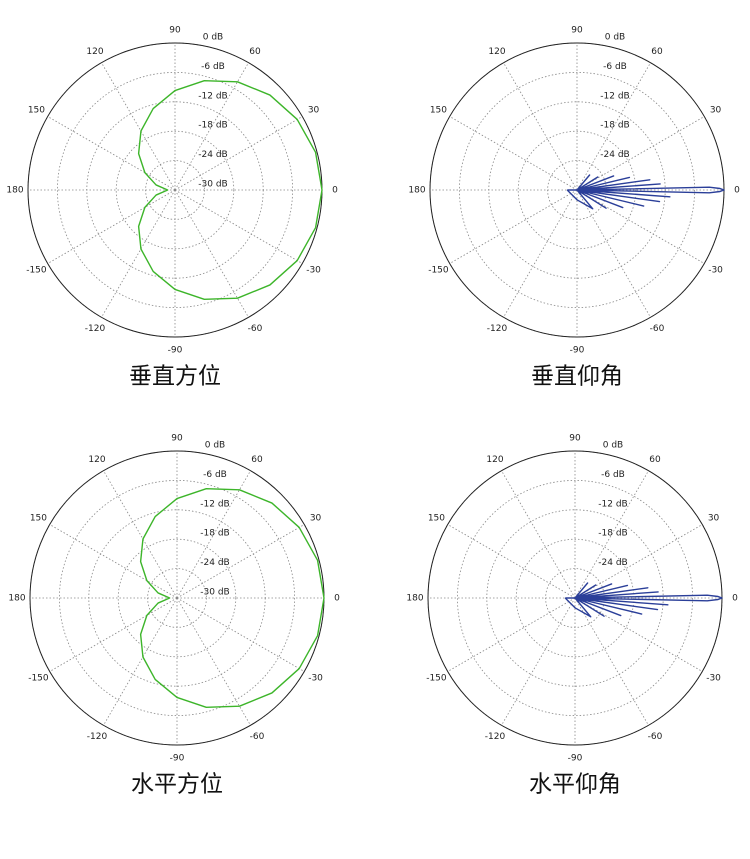 The image size is (750, 859). Describe the element at coordinates (177, 785) in the screenshot. I see `chart-caption: 水平方位` at that location.